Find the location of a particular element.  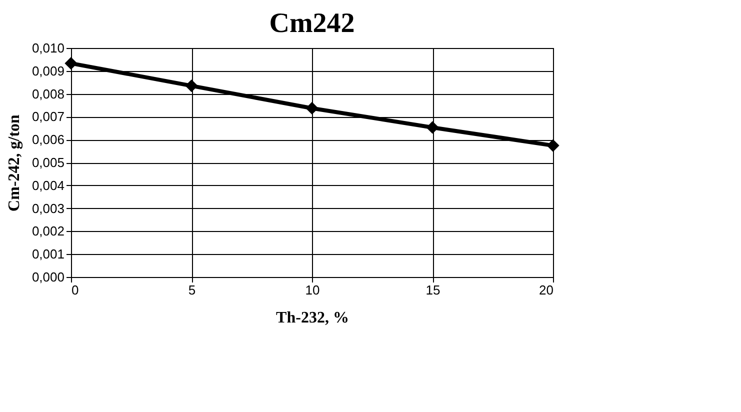

chart-title: Cm242 is located at coordinates (312, 23).